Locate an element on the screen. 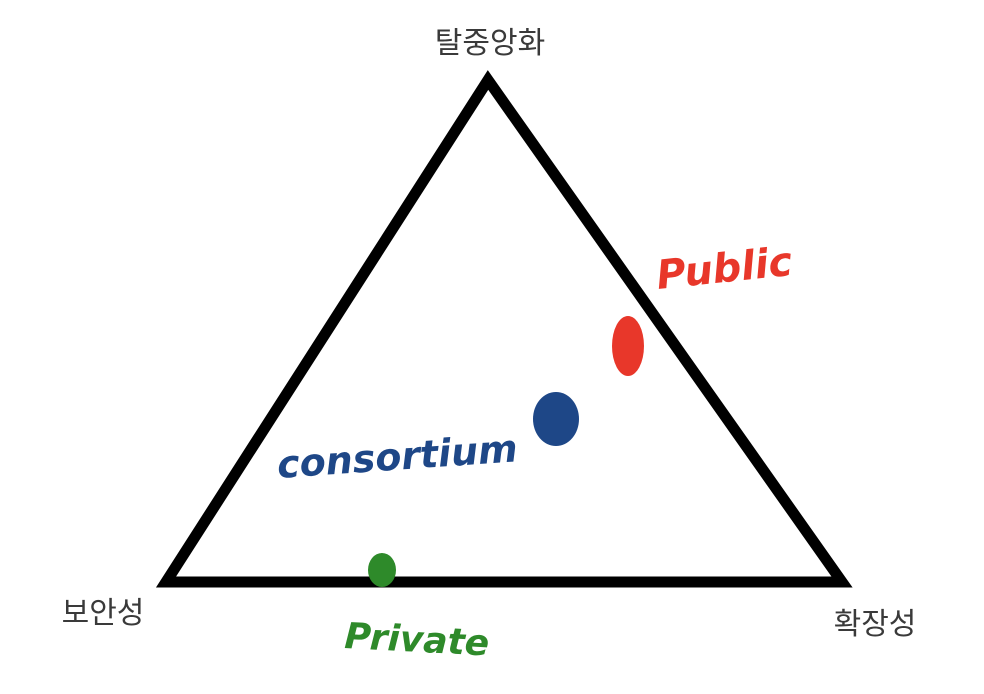  vertex-label-bottom-left: 보안성 is located at coordinates (103, 613).